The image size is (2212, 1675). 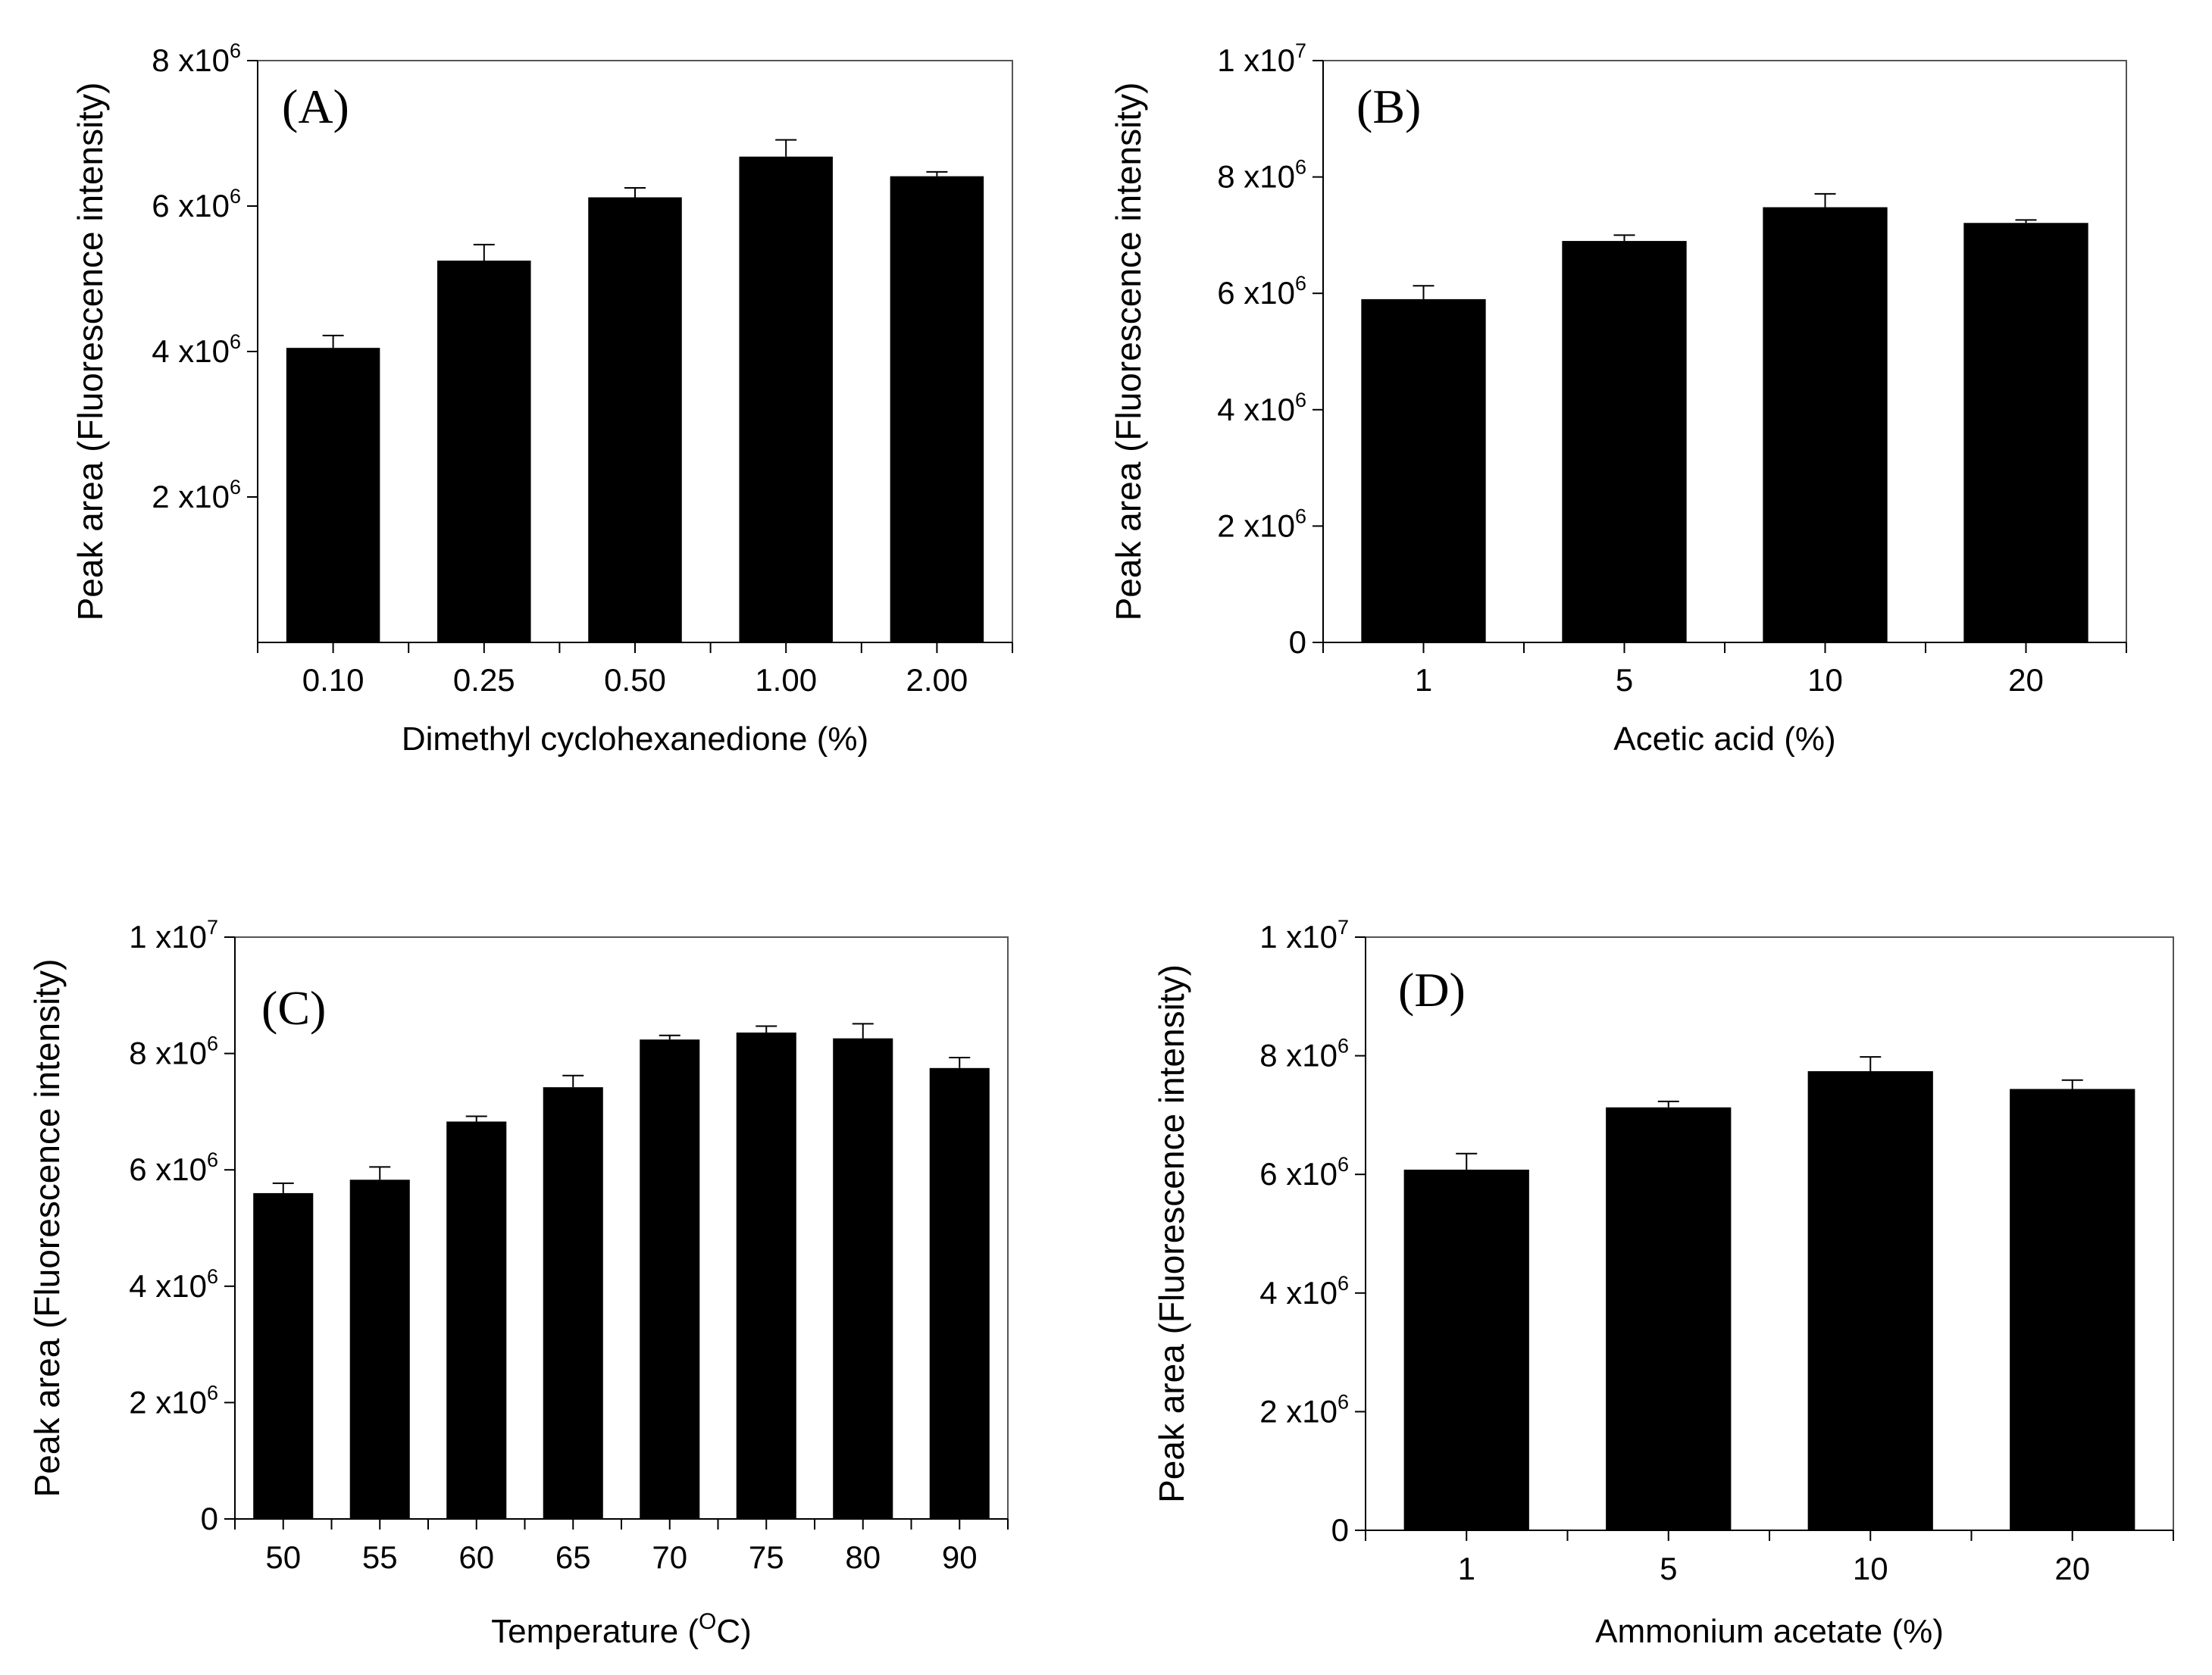 I want to click on x-tick-label: 50, so click(x=283, y=1557).